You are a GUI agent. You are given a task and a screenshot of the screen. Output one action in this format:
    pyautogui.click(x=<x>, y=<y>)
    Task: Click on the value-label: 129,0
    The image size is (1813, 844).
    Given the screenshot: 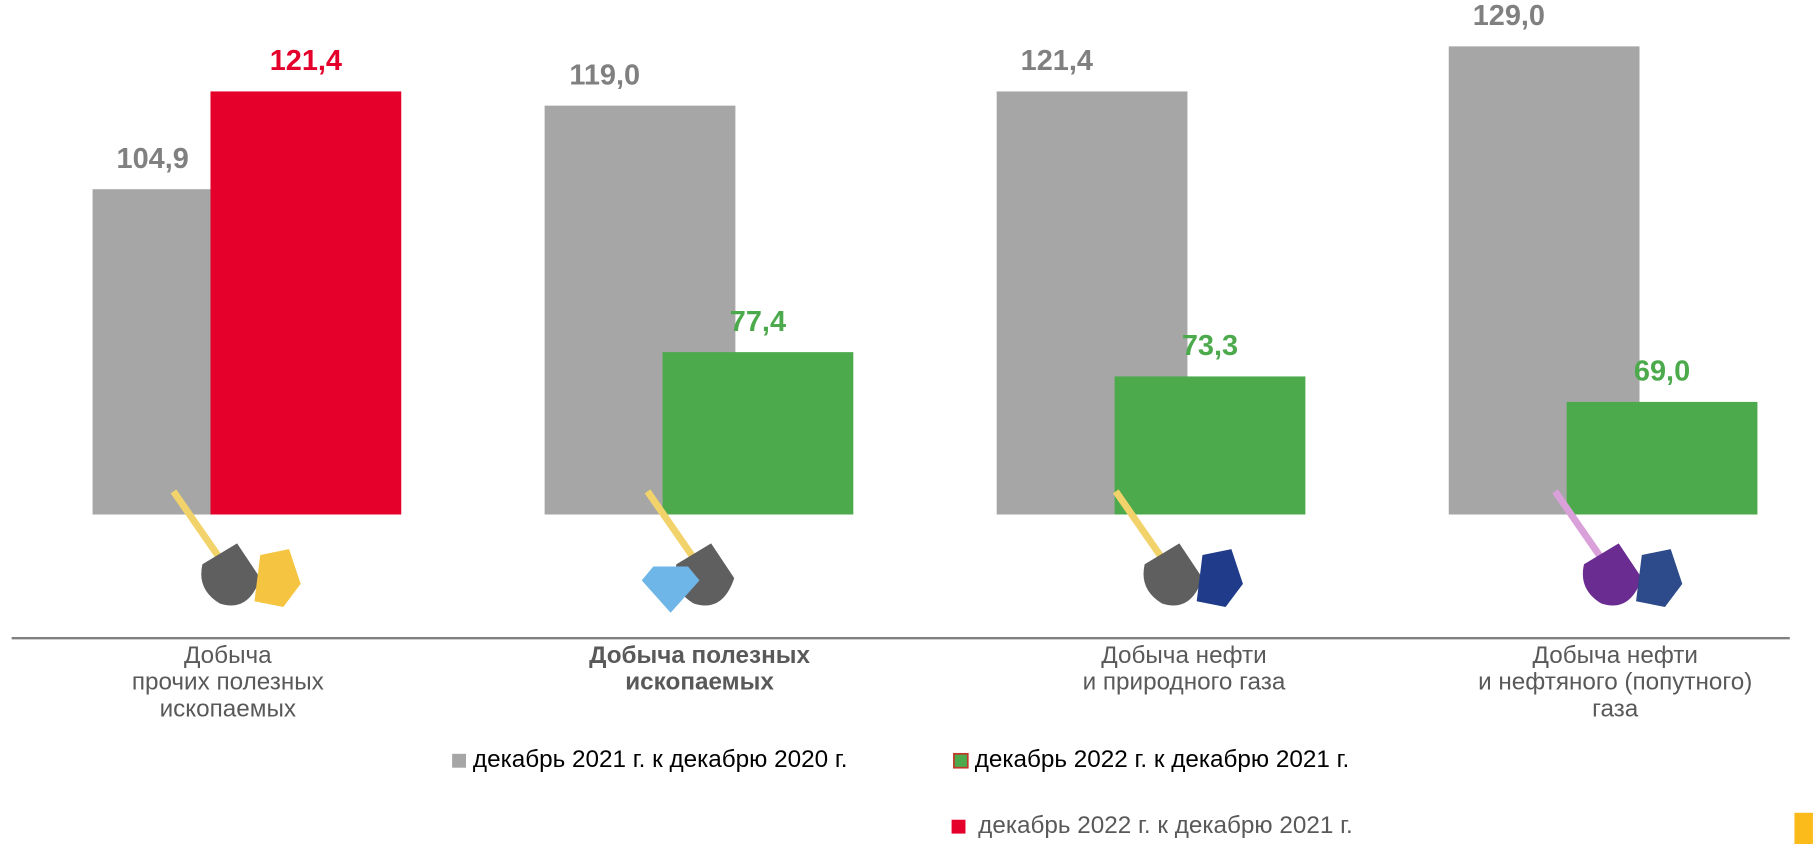 What is the action you would take?
    pyautogui.click(x=1509, y=16)
    